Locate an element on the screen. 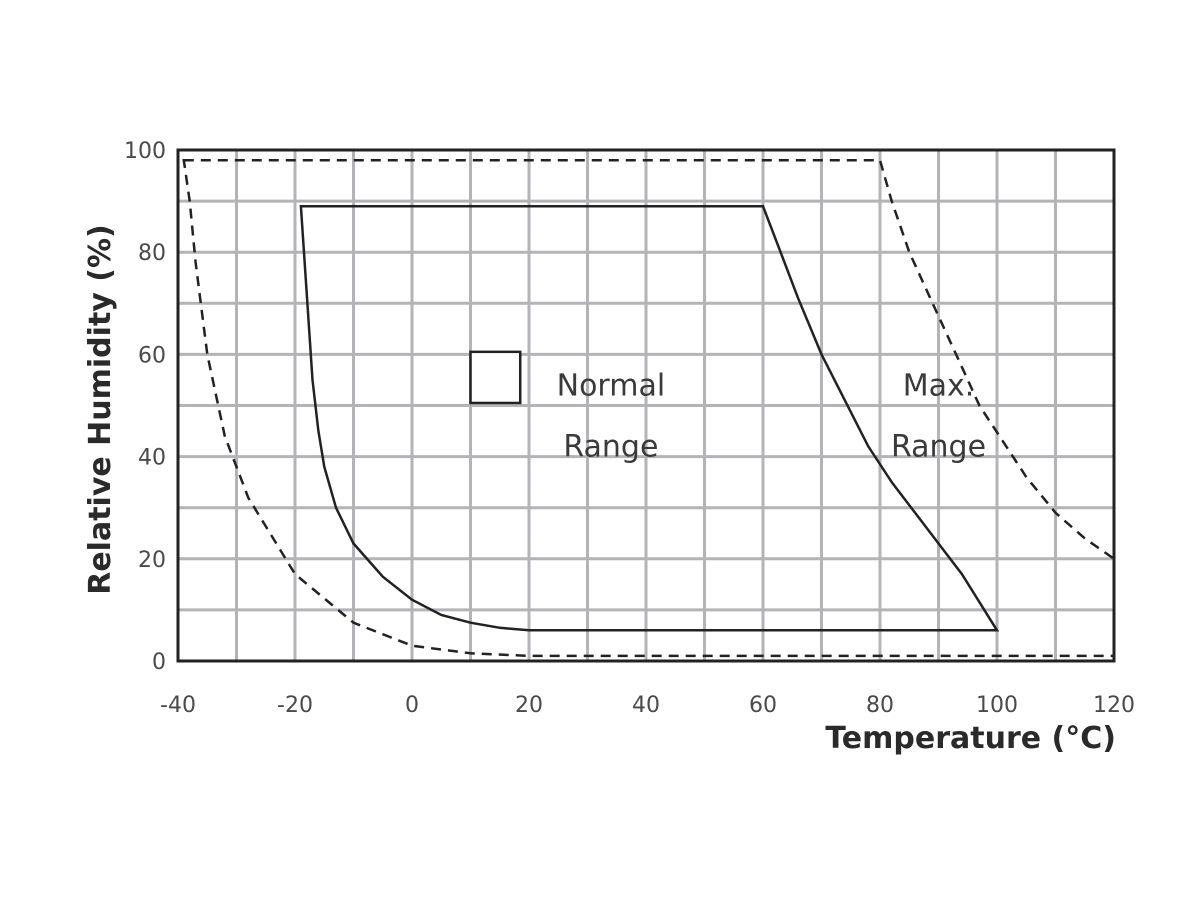 The width and height of the screenshot is (1200, 904). x-tick-label: 100 is located at coordinates (997, 705).